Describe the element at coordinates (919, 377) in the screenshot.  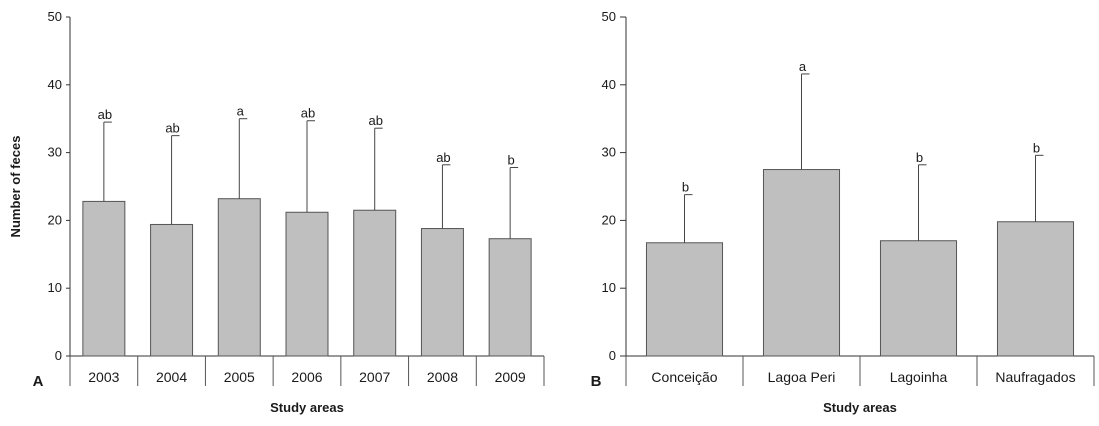
I see `x-tick-label: Lagoinha` at that location.